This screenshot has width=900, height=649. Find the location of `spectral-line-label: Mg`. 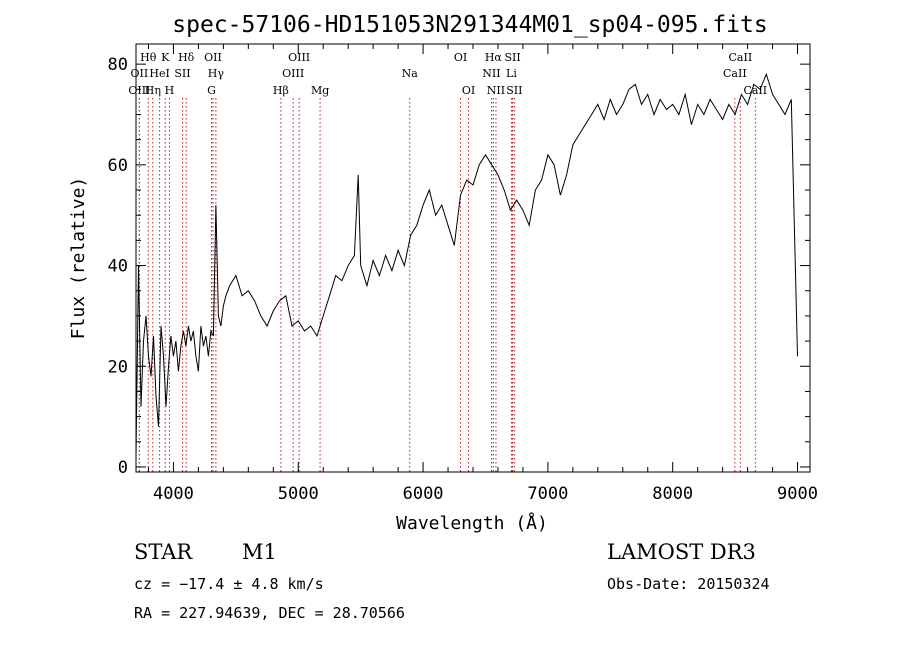

spectral-line-label: Mg is located at coordinates (320, 90).